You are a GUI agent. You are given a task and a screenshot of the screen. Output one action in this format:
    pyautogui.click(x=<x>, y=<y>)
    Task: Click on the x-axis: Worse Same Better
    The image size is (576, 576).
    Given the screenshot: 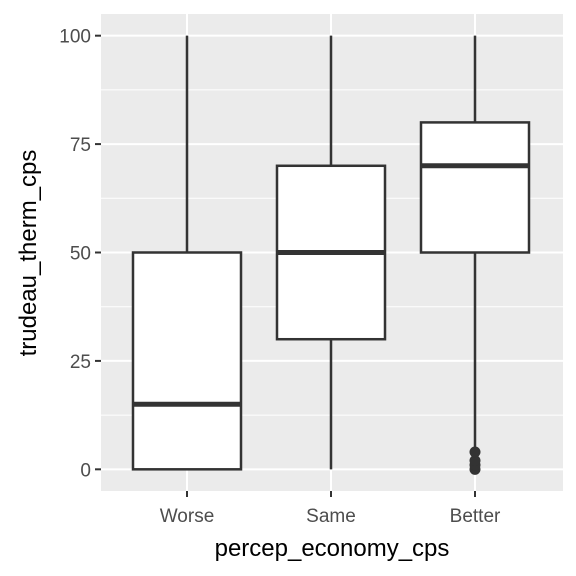 What is the action you would take?
    pyautogui.click(x=330, y=509)
    